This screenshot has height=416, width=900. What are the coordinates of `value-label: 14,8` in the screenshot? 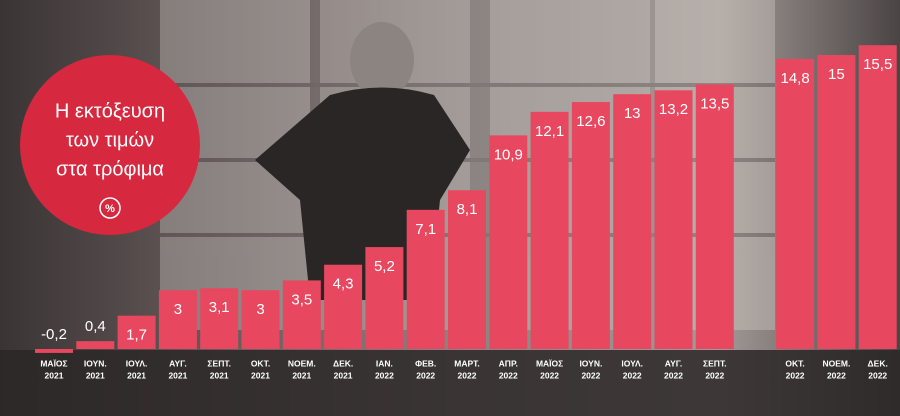 It's located at (794, 78).